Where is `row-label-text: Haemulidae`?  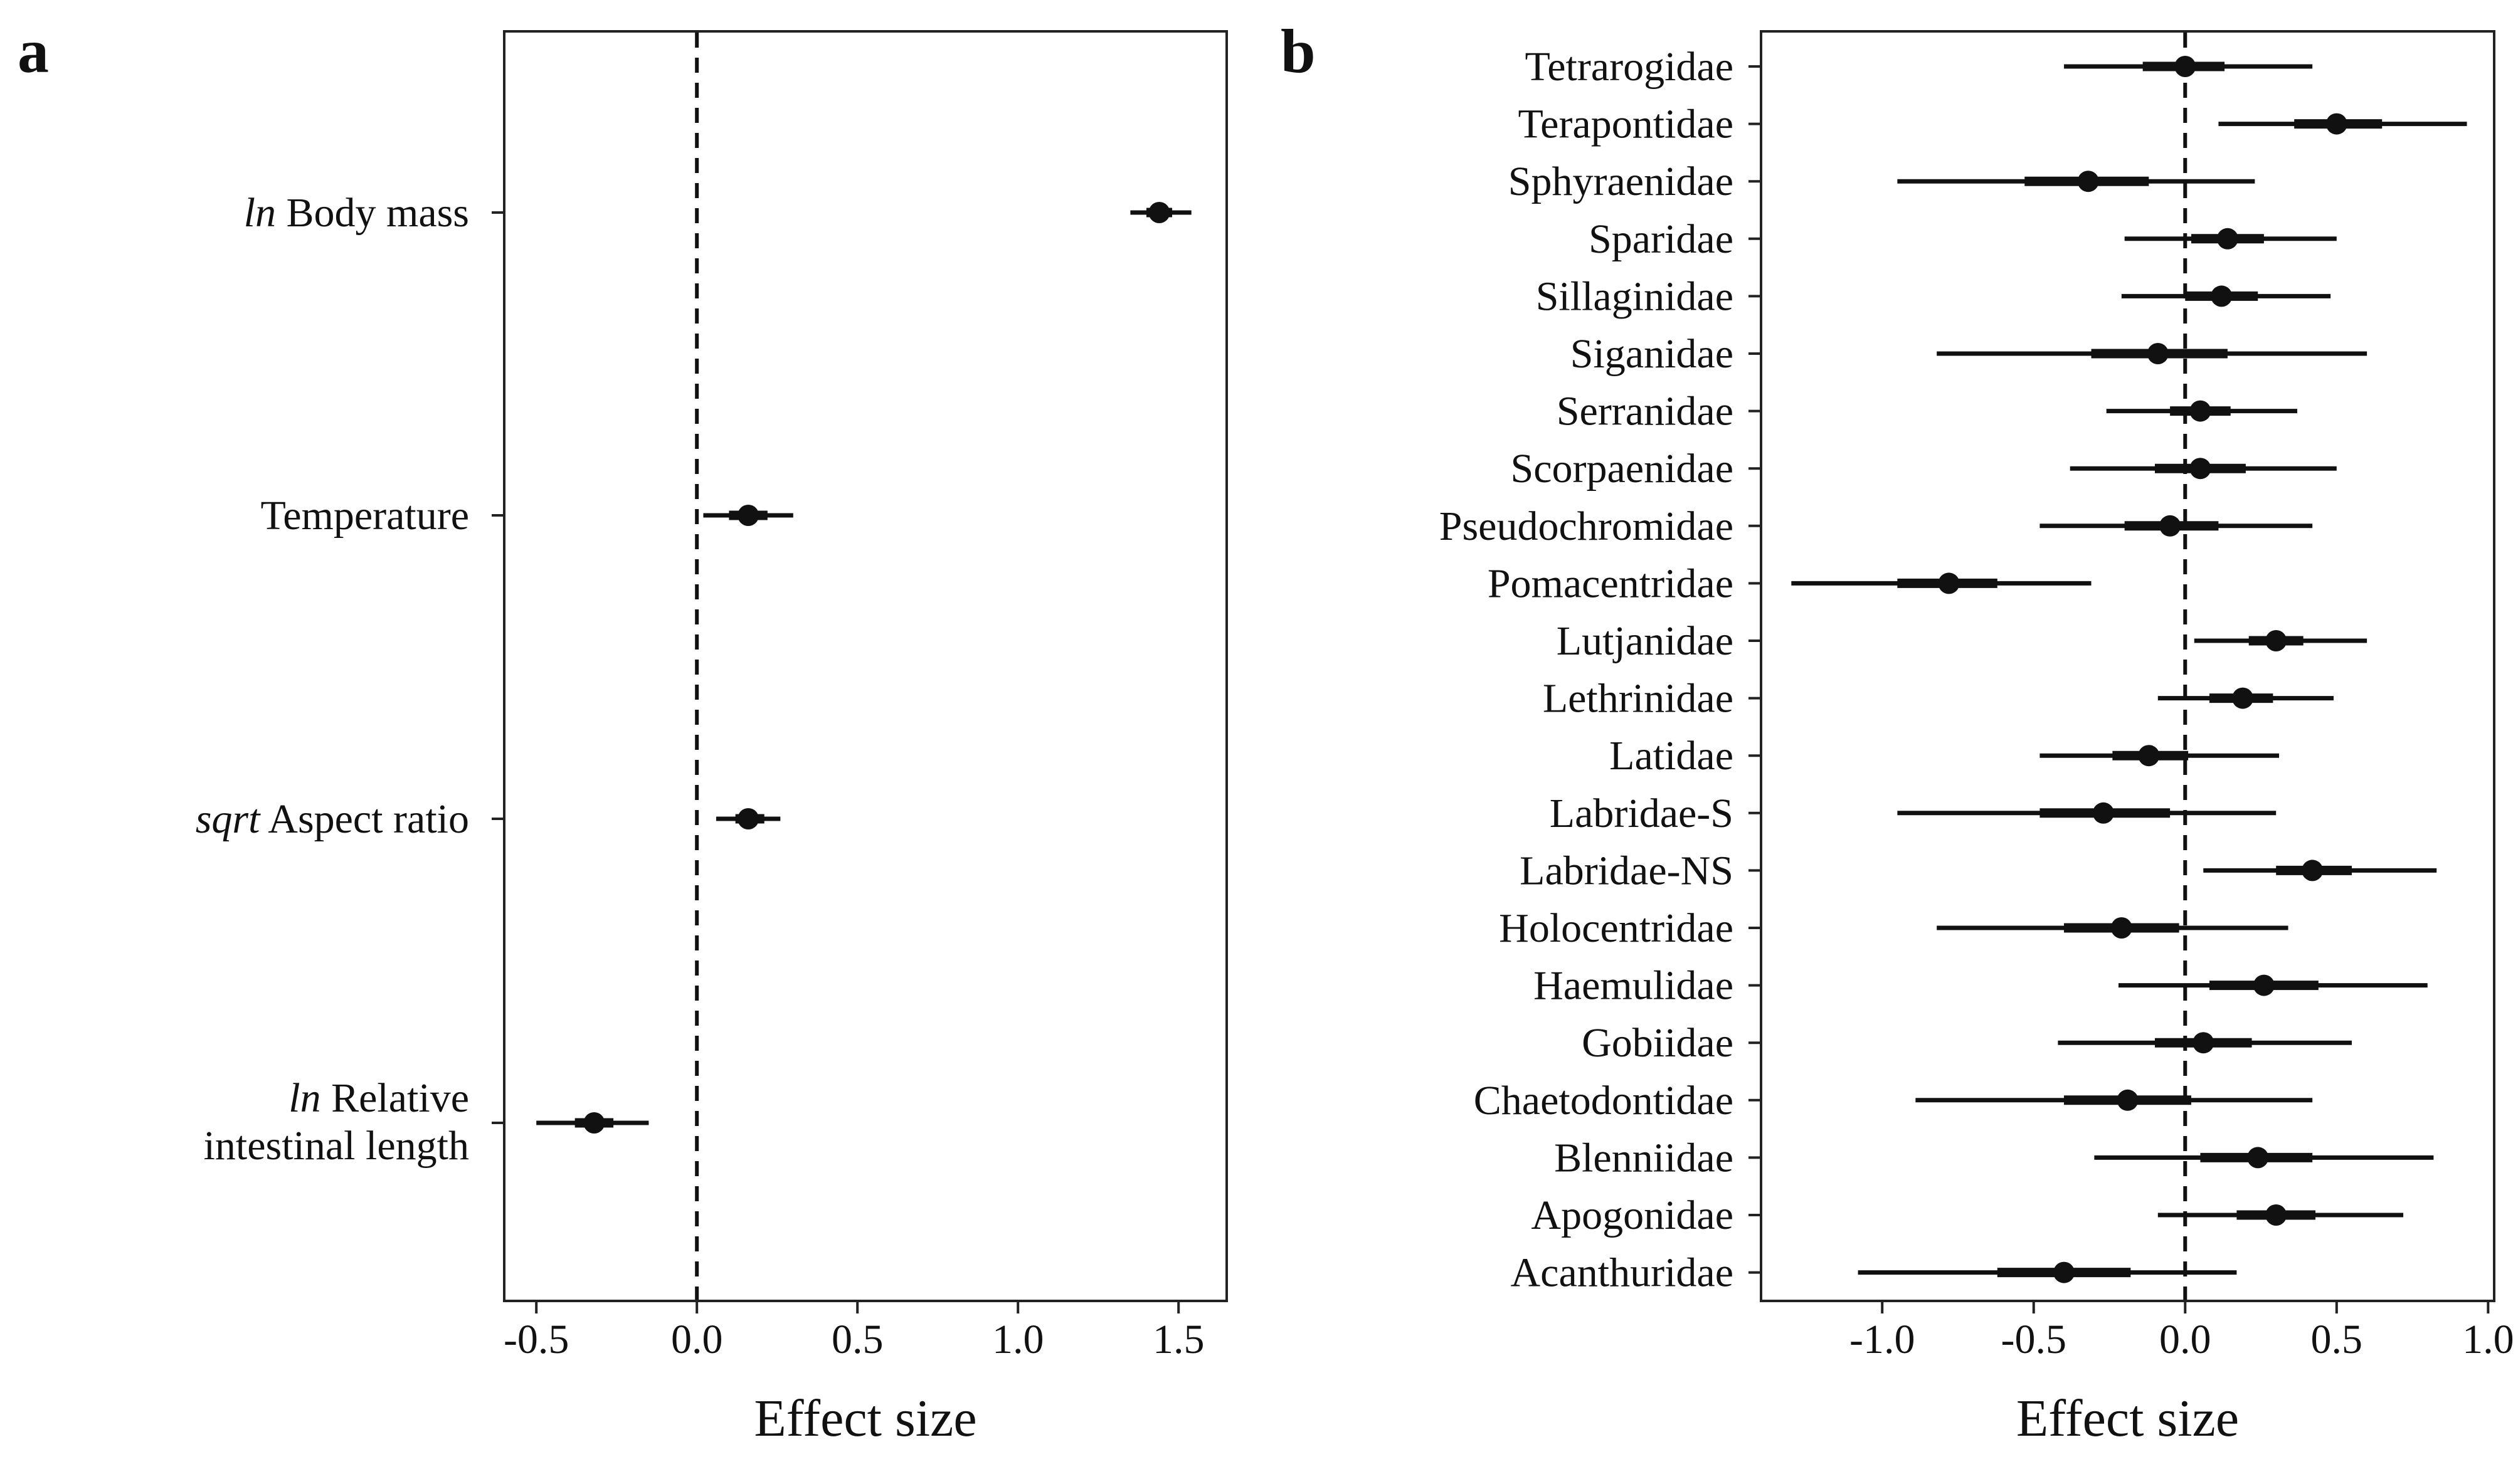
row-label-text: Haemulidae is located at coordinates (1633, 986).